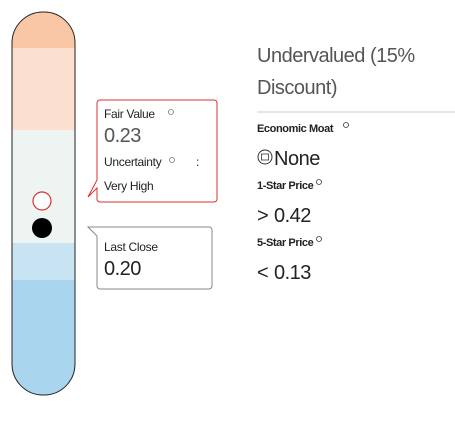 Image resolution: width=455 pixels, height=429 pixels. What do you see at coordinates (295, 129) in the screenshot?
I see `moat-label: Economic Moat` at bounding box center [295, 129].